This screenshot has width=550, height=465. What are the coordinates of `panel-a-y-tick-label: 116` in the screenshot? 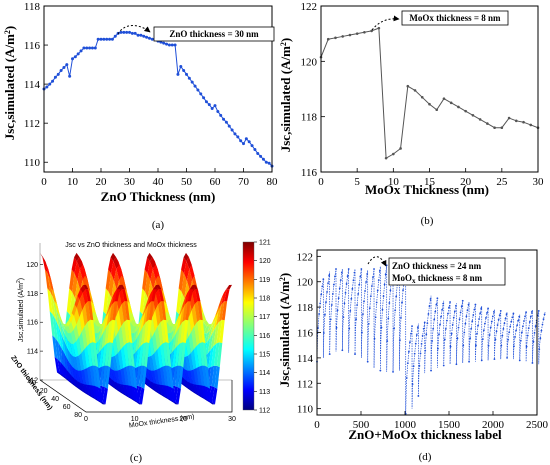 It's located at (32, 46).